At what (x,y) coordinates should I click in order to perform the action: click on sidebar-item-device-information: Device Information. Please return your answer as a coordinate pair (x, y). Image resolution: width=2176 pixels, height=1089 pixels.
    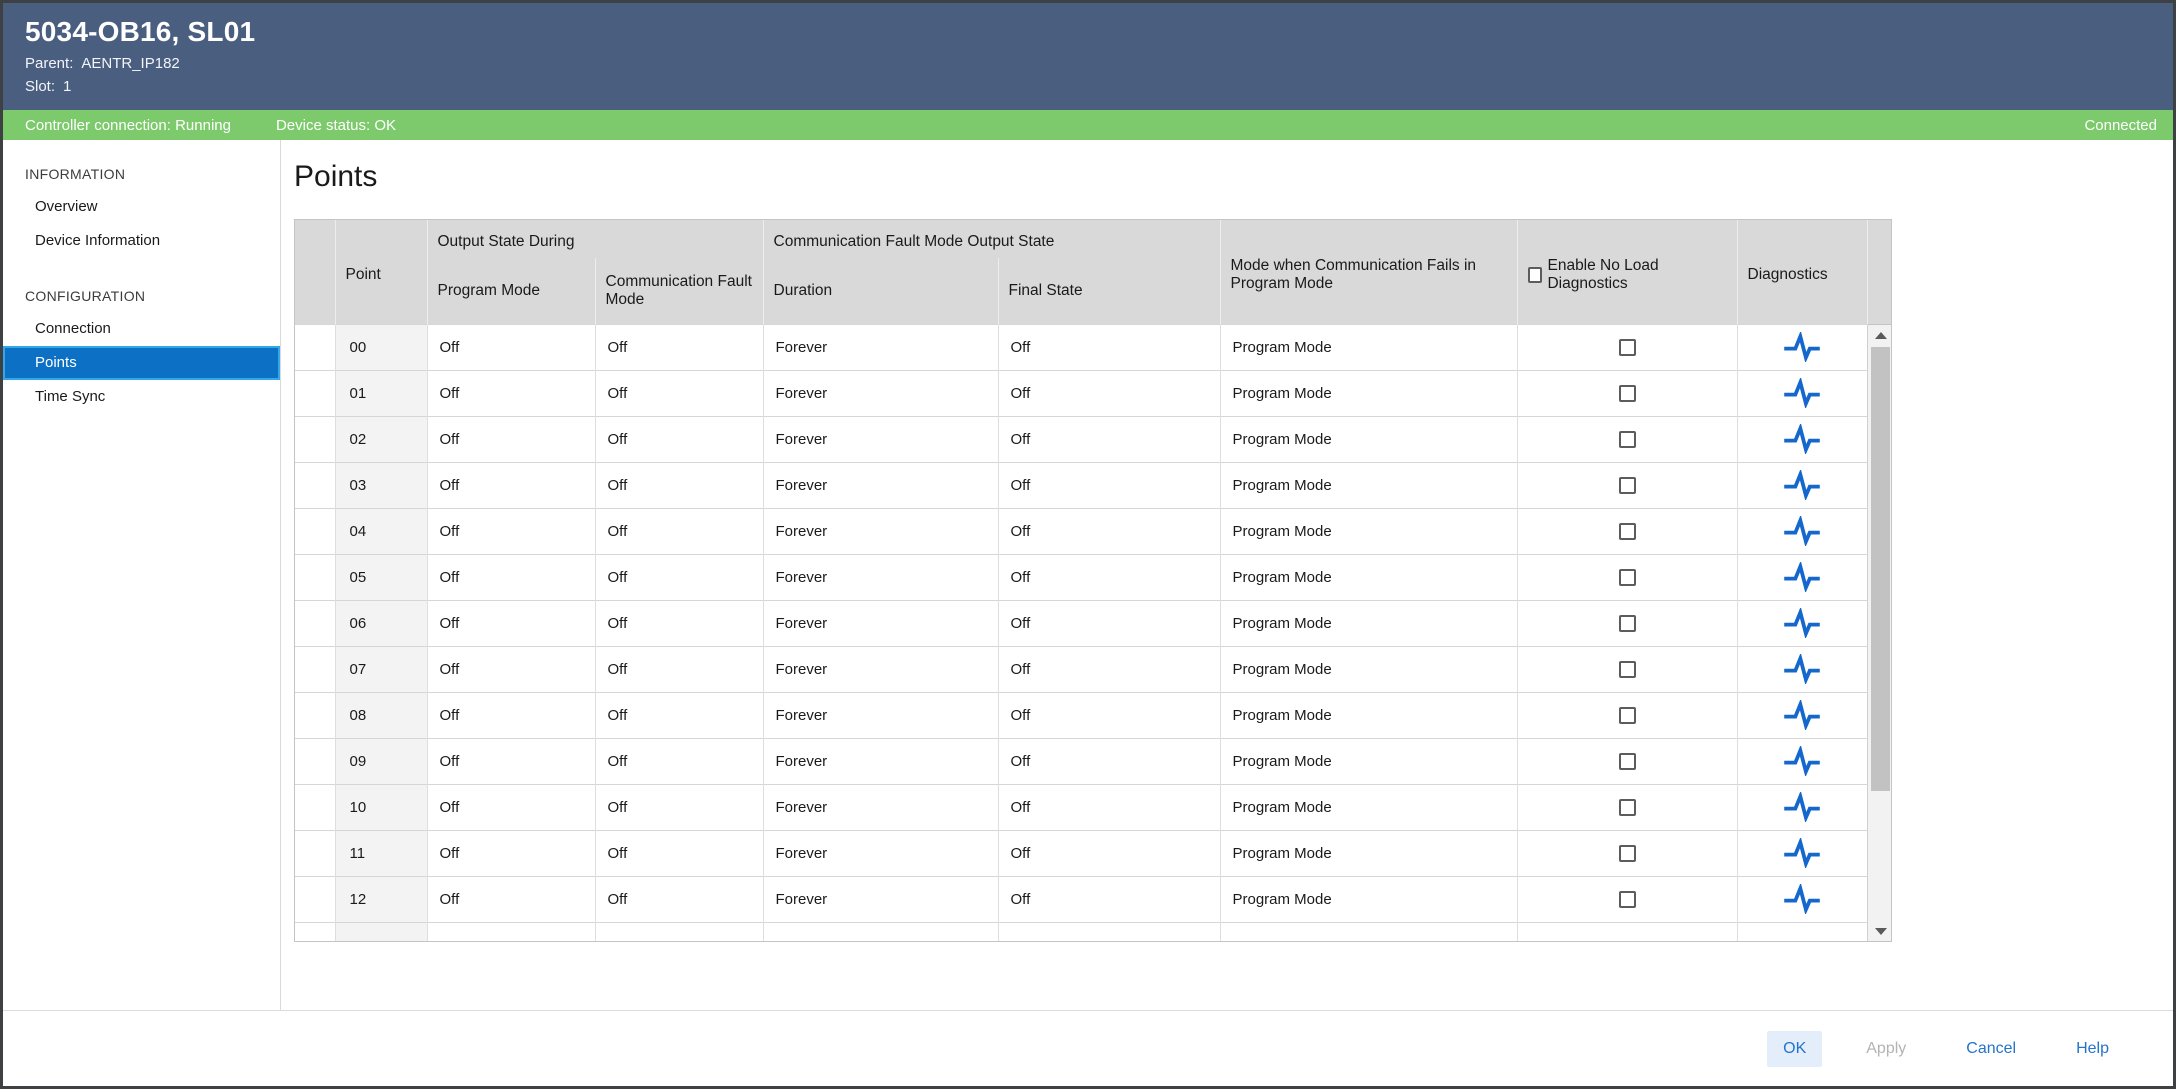
    Looking at the image, I should click on (98, 240).